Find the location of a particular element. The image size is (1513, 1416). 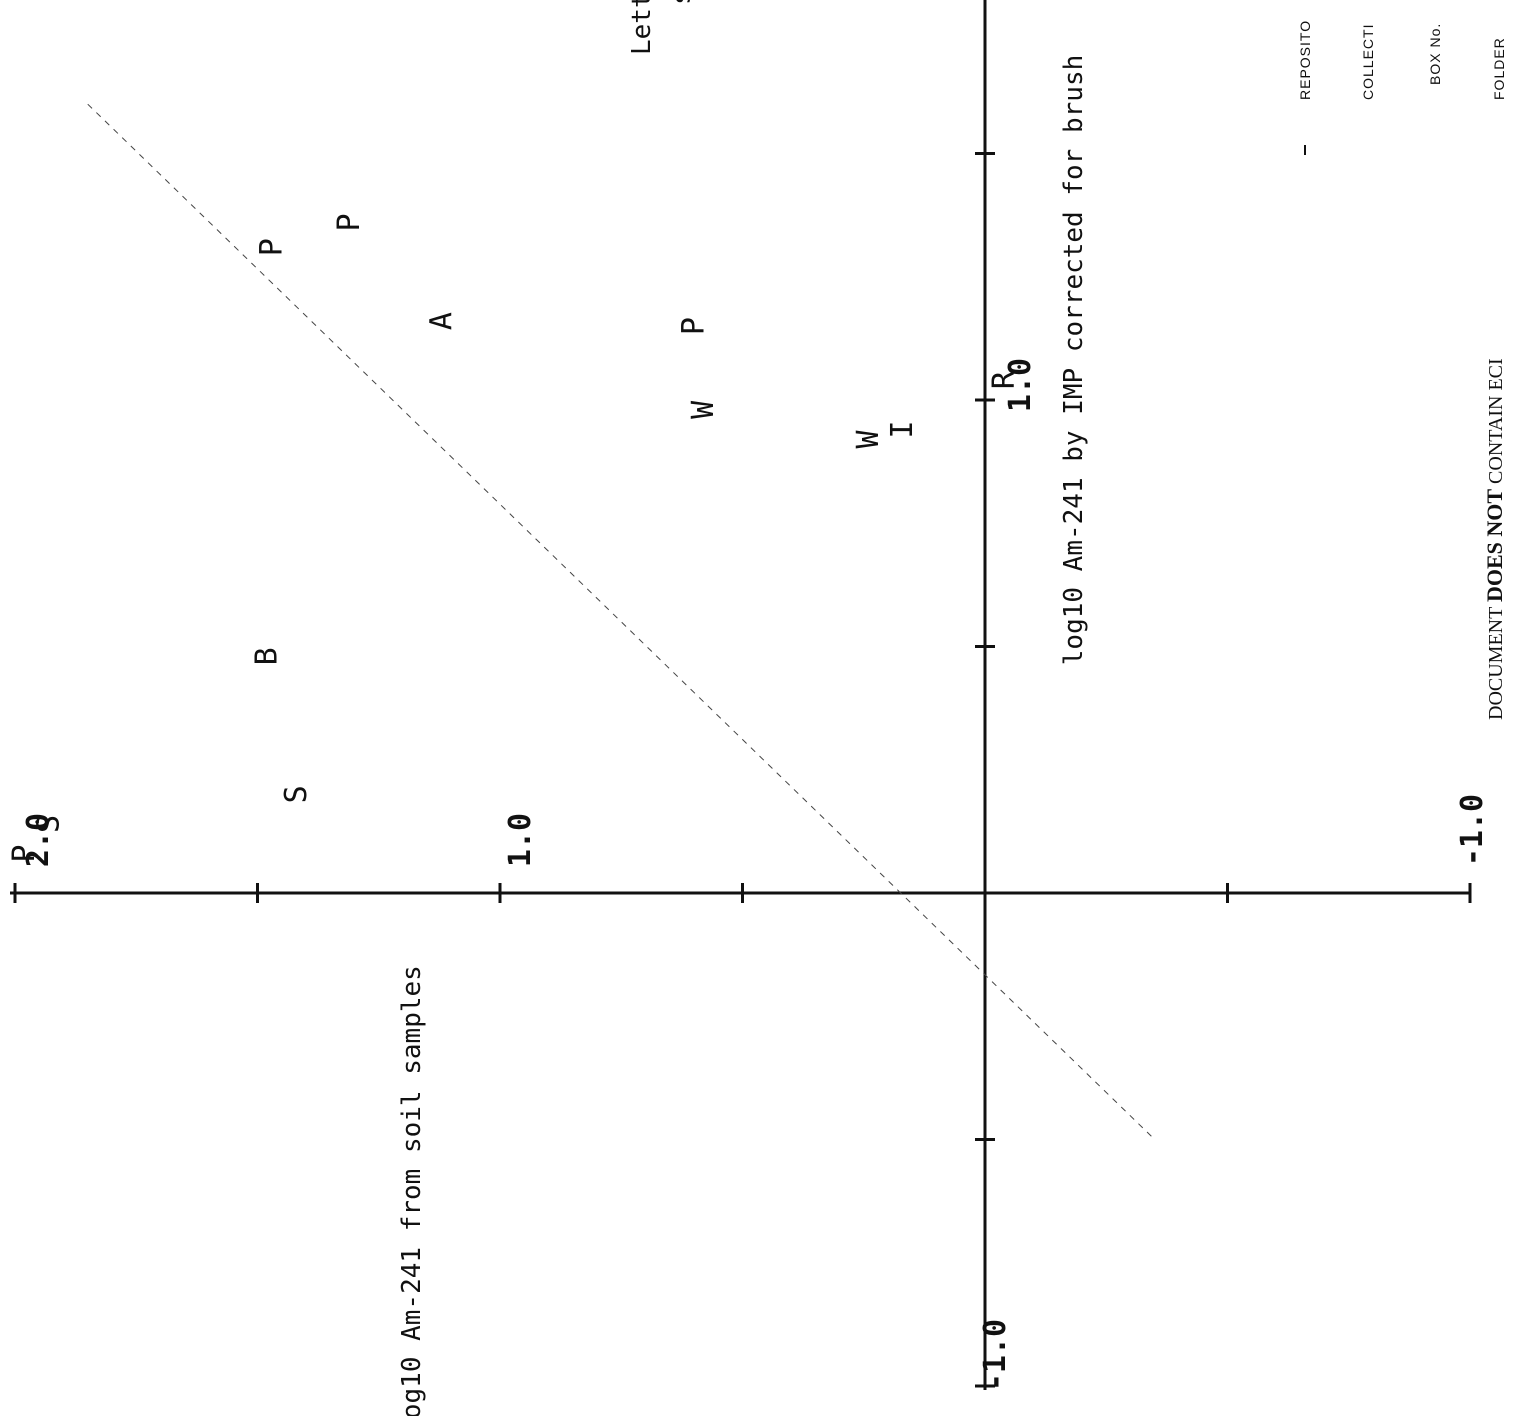

x-tick-label-1: 1.0 is located at coordinates (520, 840).